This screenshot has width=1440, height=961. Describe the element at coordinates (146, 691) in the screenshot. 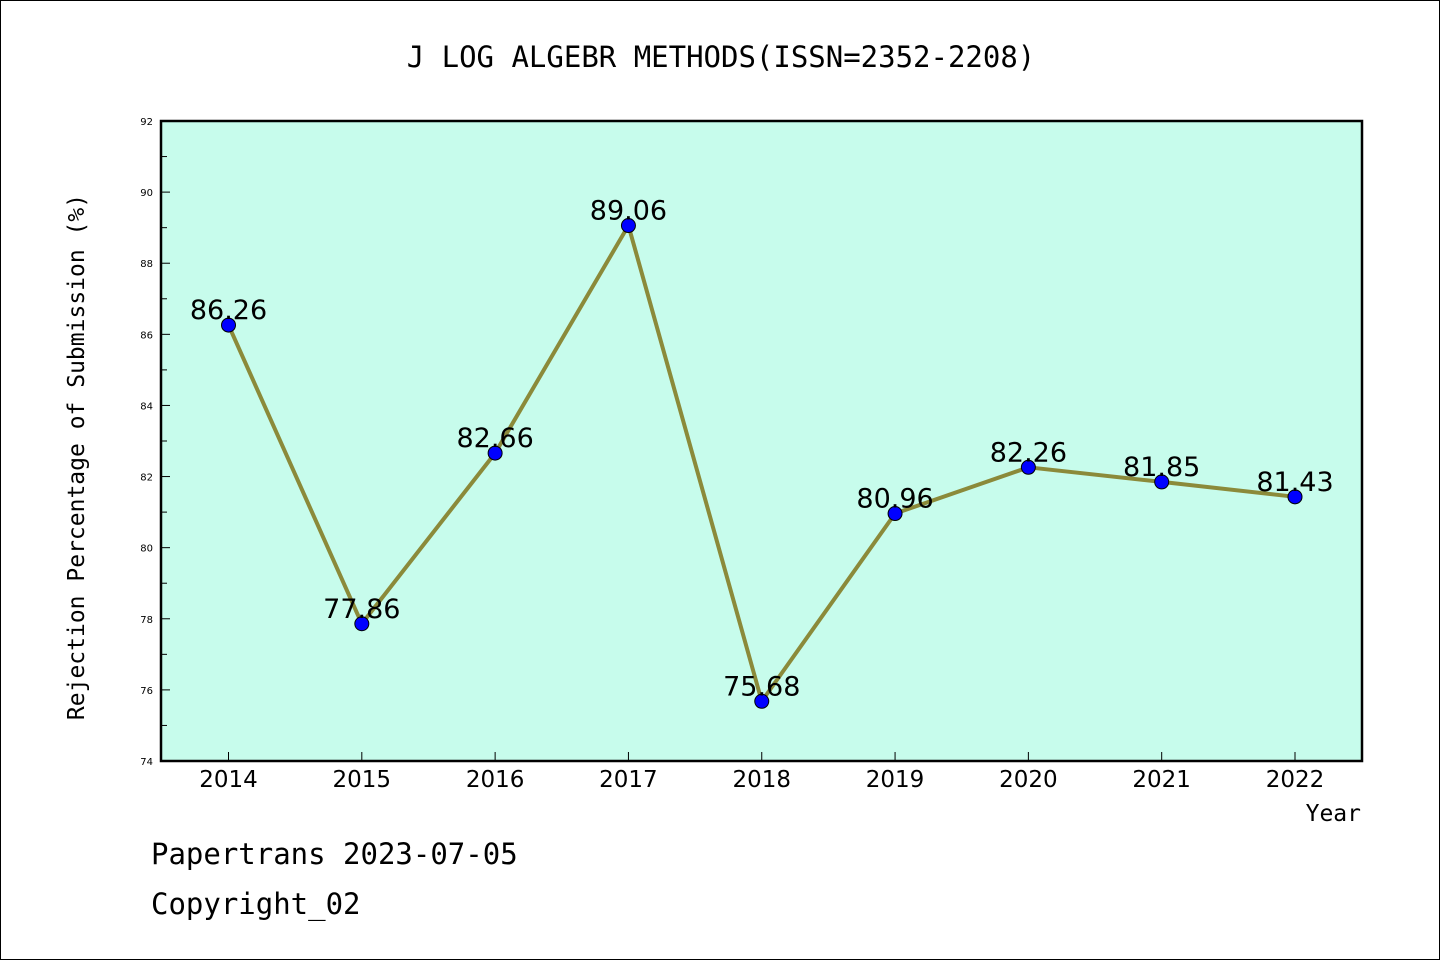

I see `y-tick-label: 76` at that location.